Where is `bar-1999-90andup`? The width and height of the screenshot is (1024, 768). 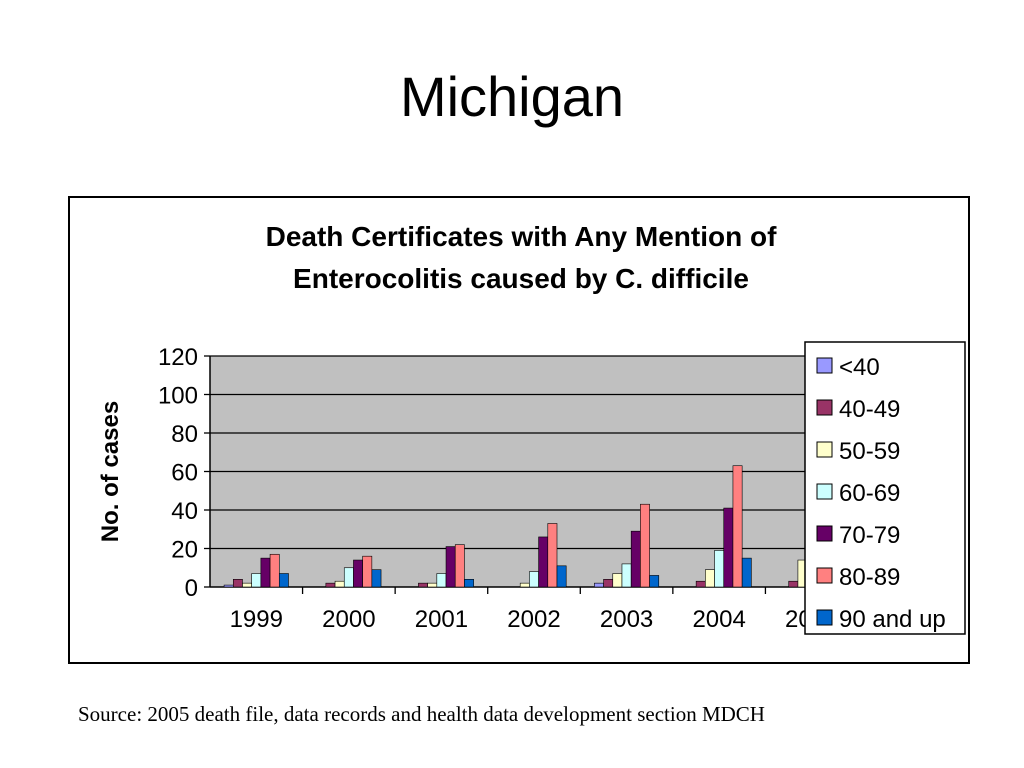
bar-1999-90andup is located at coordinates (283, 580).